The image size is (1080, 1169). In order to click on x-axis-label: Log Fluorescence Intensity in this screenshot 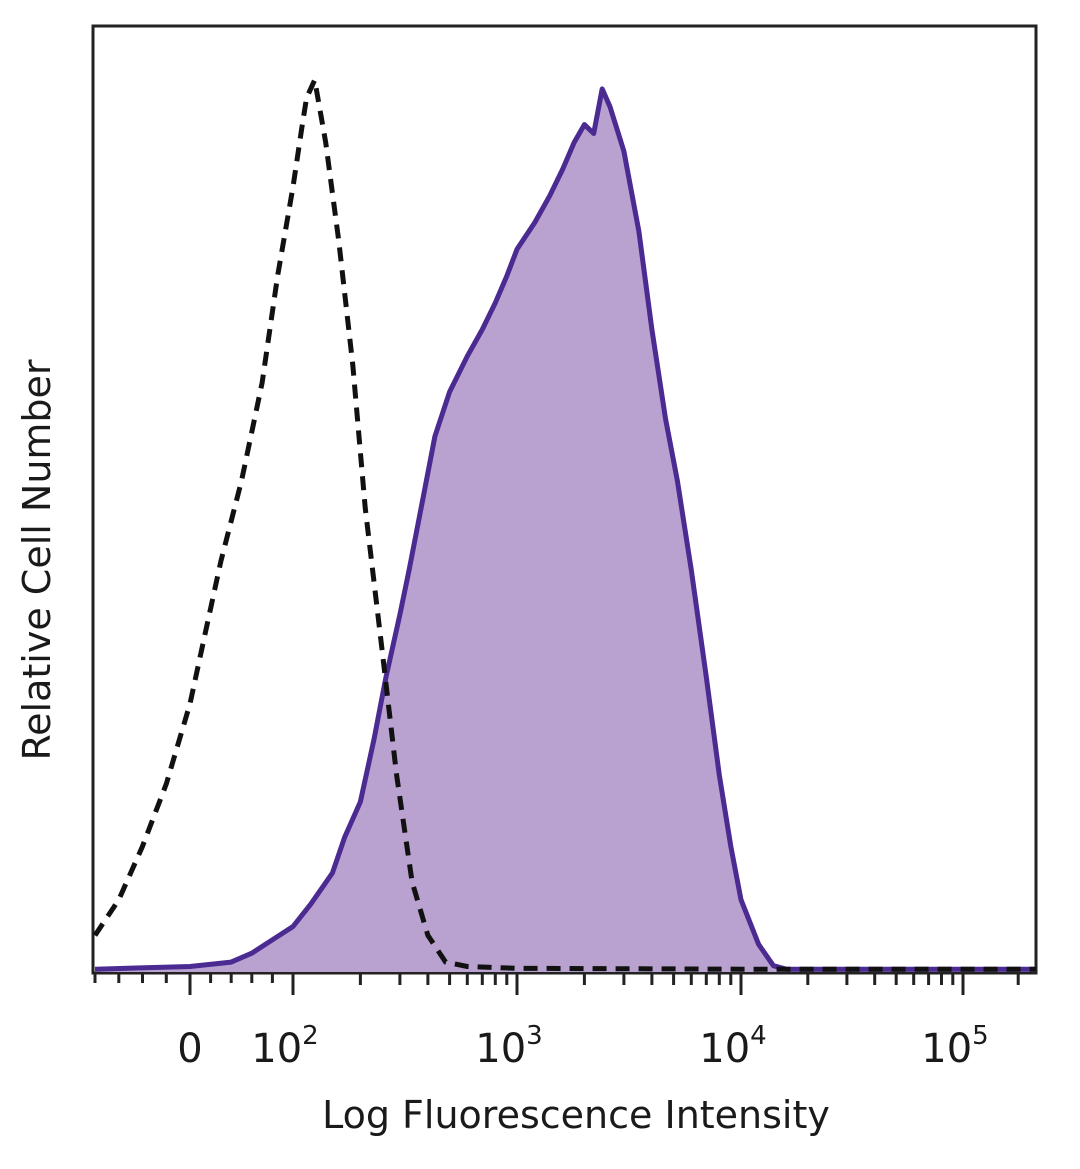, I will do `click(576, 1115)`.